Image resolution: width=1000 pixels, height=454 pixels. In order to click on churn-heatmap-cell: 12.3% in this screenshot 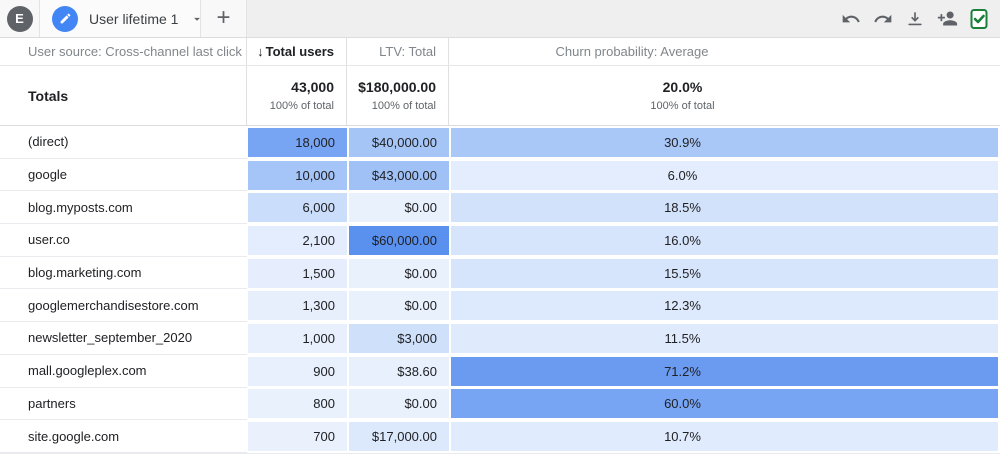, I will do `click(724, 306)`.